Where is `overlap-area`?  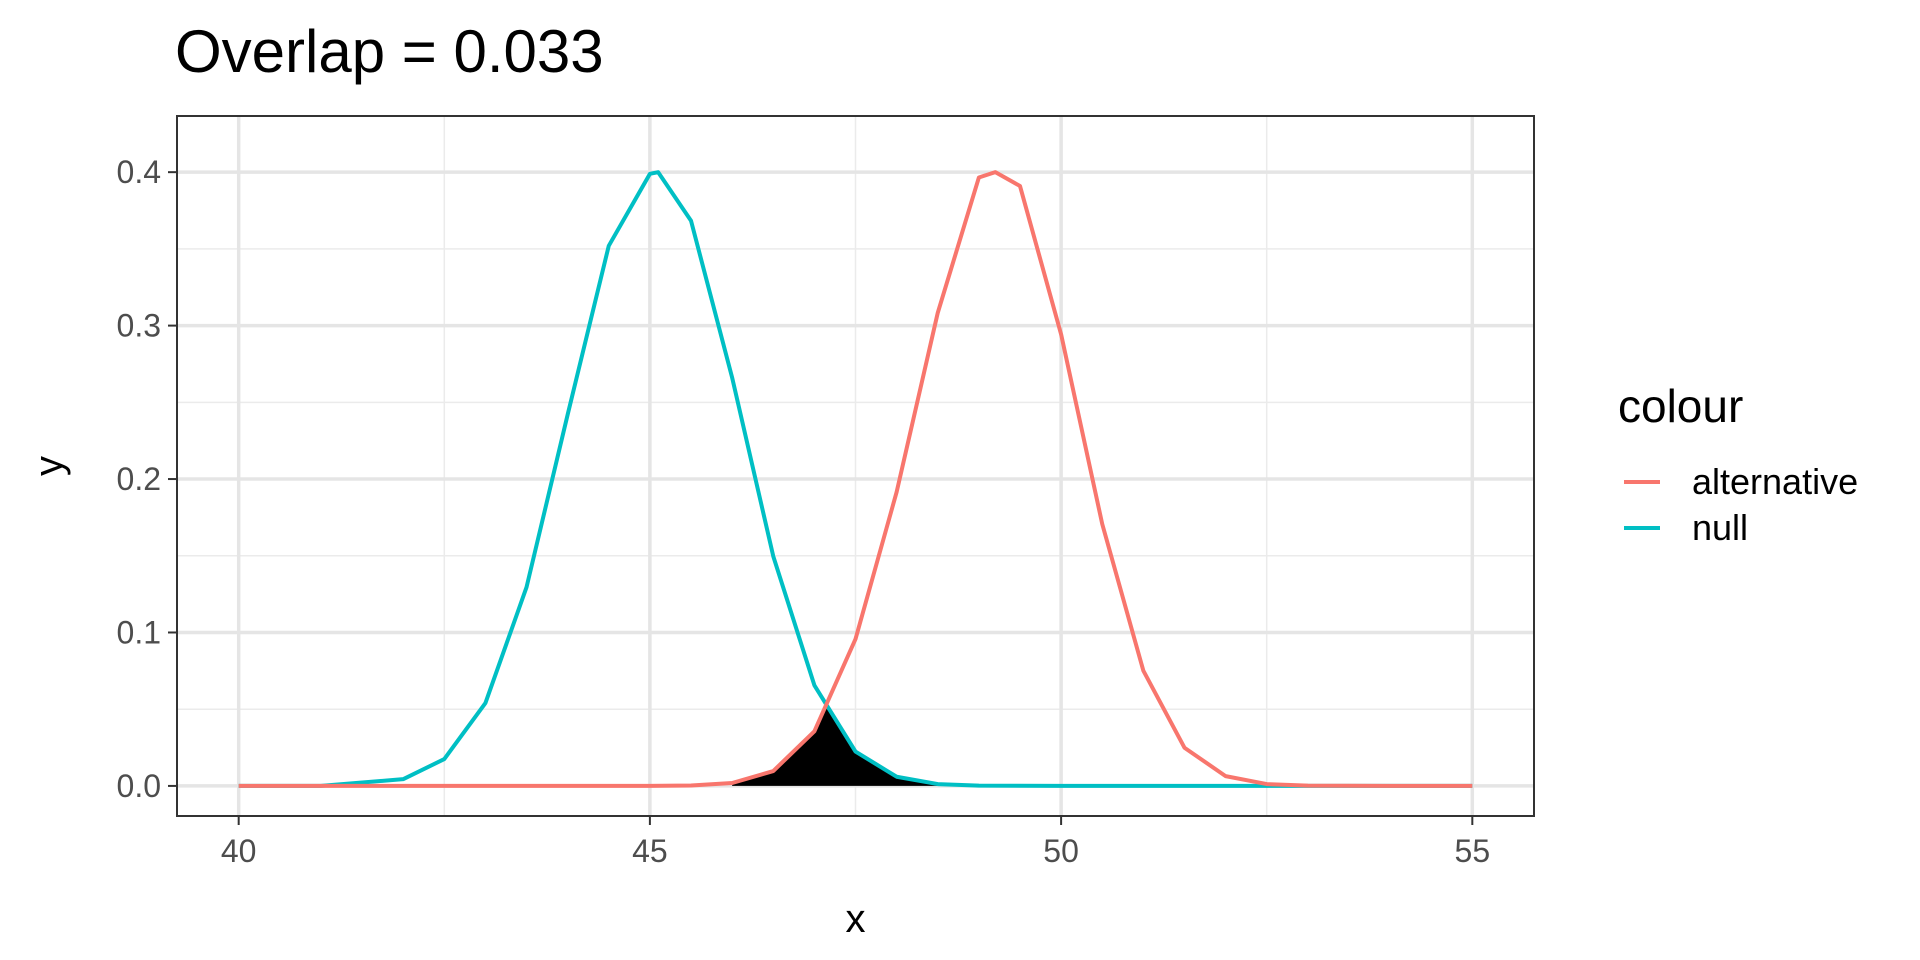 overlap-area is located at coordinates (835, 745).